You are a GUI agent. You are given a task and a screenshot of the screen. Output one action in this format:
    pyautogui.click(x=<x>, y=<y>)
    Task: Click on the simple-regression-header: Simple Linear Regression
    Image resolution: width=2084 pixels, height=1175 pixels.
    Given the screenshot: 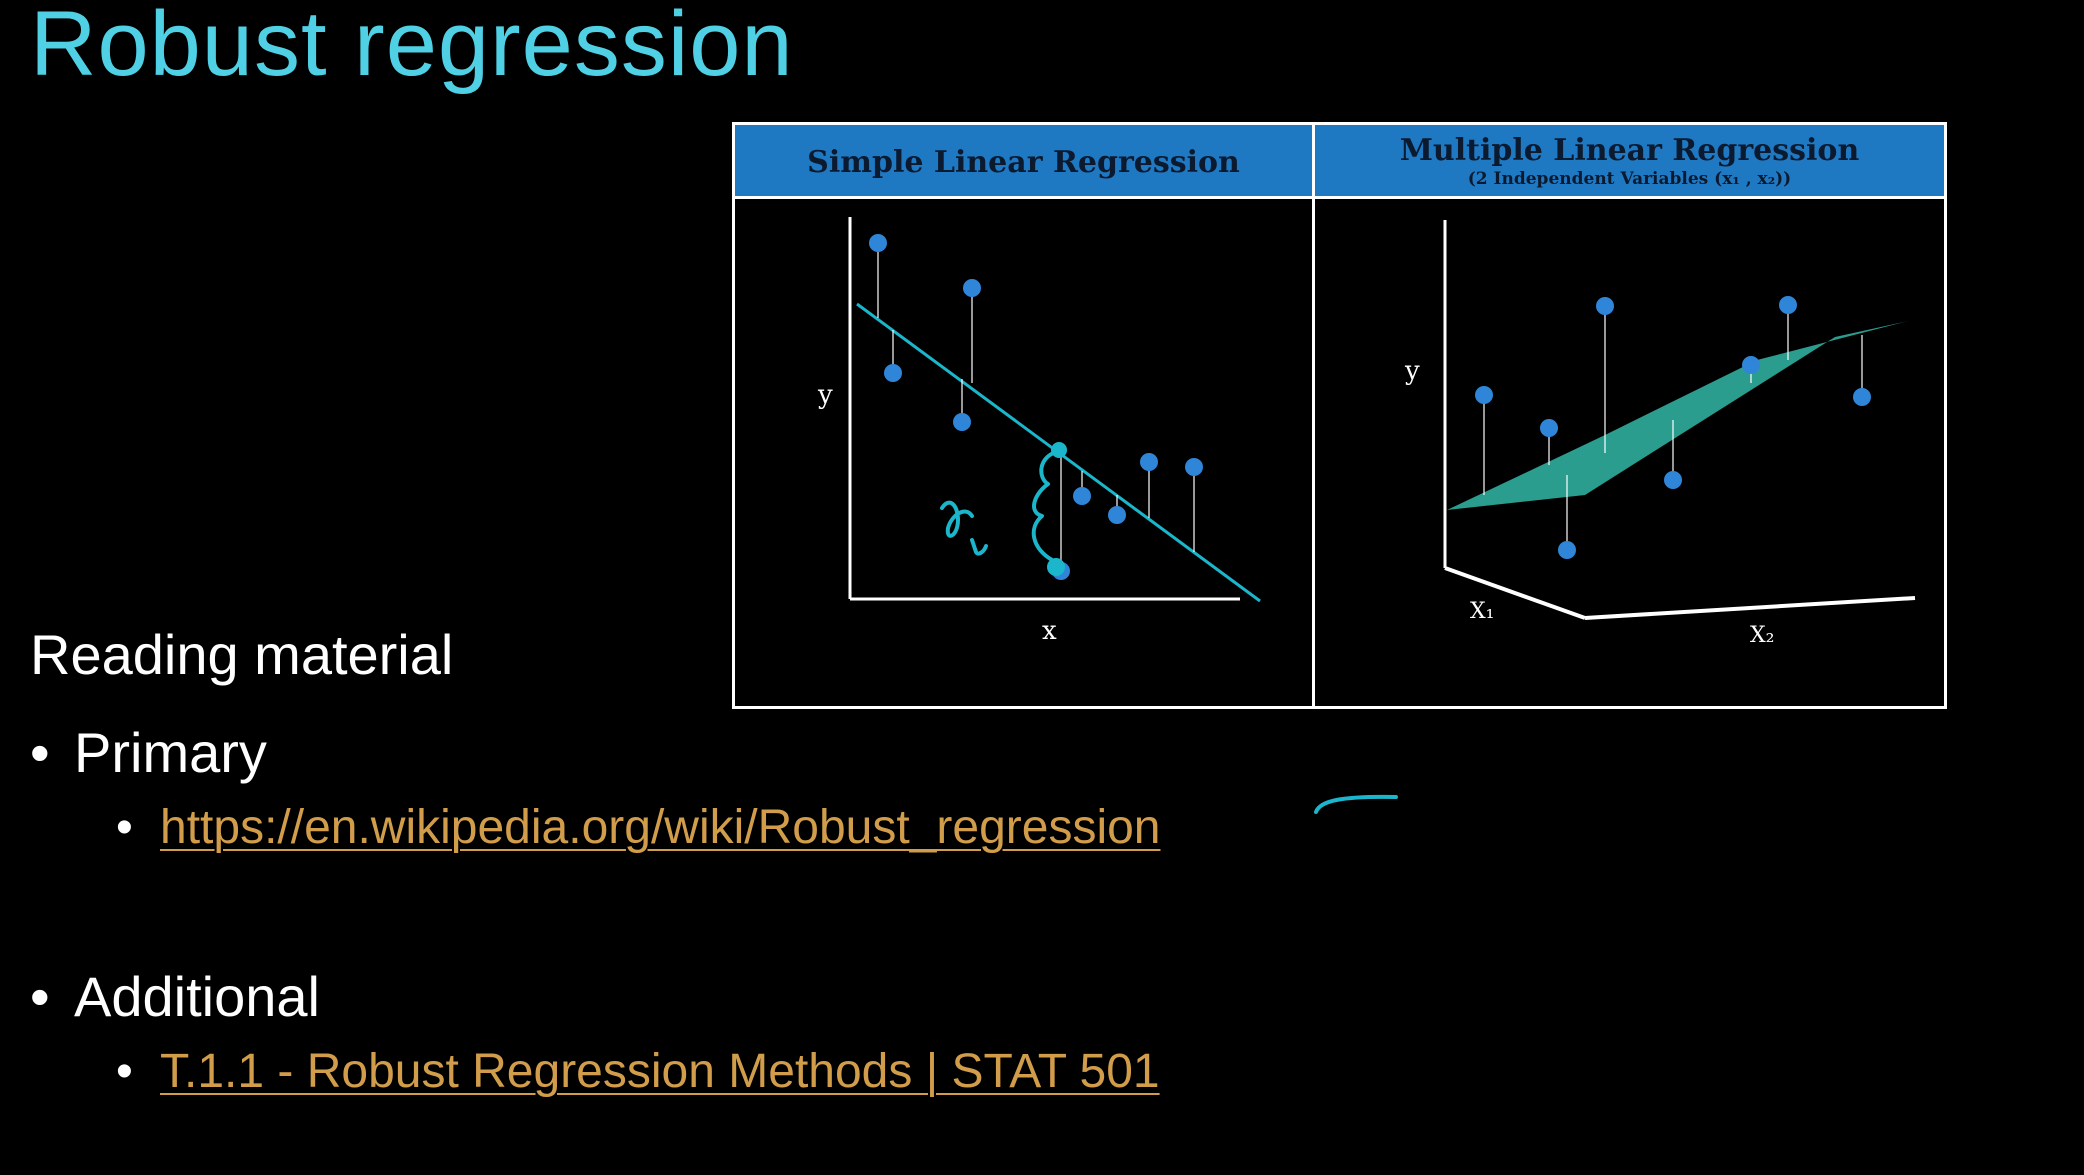 What is the action you would take?
    pyautogui.click(x=1023, y=162)
    